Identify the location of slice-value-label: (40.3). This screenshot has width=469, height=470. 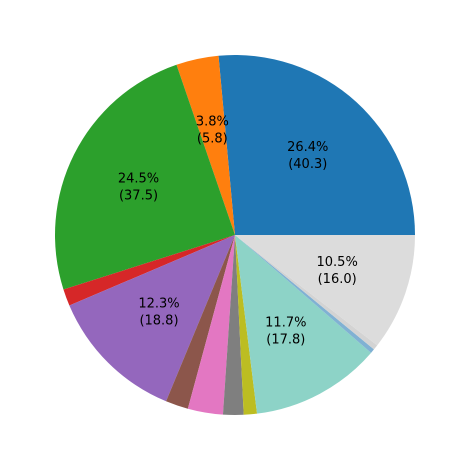
(307, 164).